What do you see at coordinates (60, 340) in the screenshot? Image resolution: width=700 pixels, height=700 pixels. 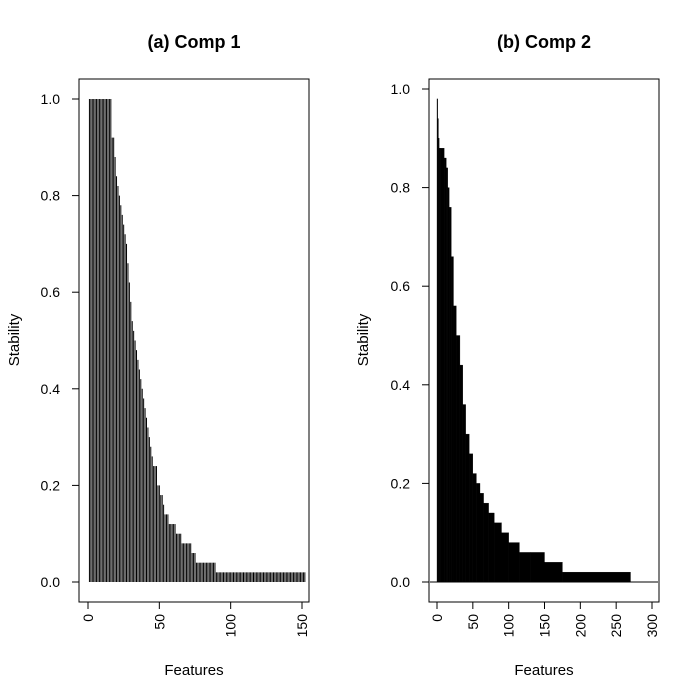 I see `y-ticks-comp-1: 0.0 0.2 0.4 0.6 0.8 1.0` at bounding box center [60, 340].